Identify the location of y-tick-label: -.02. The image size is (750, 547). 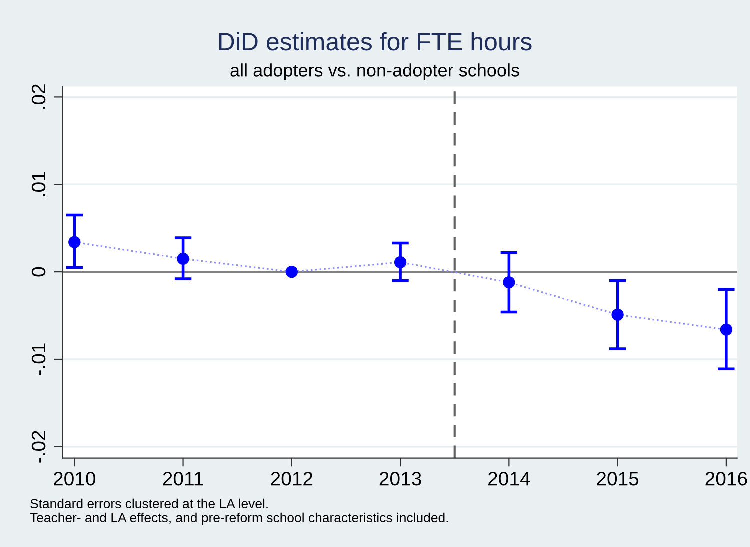
(39, 447).